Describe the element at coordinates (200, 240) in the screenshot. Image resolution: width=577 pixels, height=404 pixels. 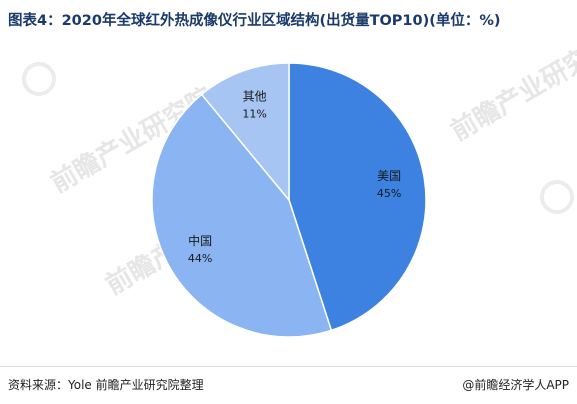
I see `slice-label: 中国` at that location.